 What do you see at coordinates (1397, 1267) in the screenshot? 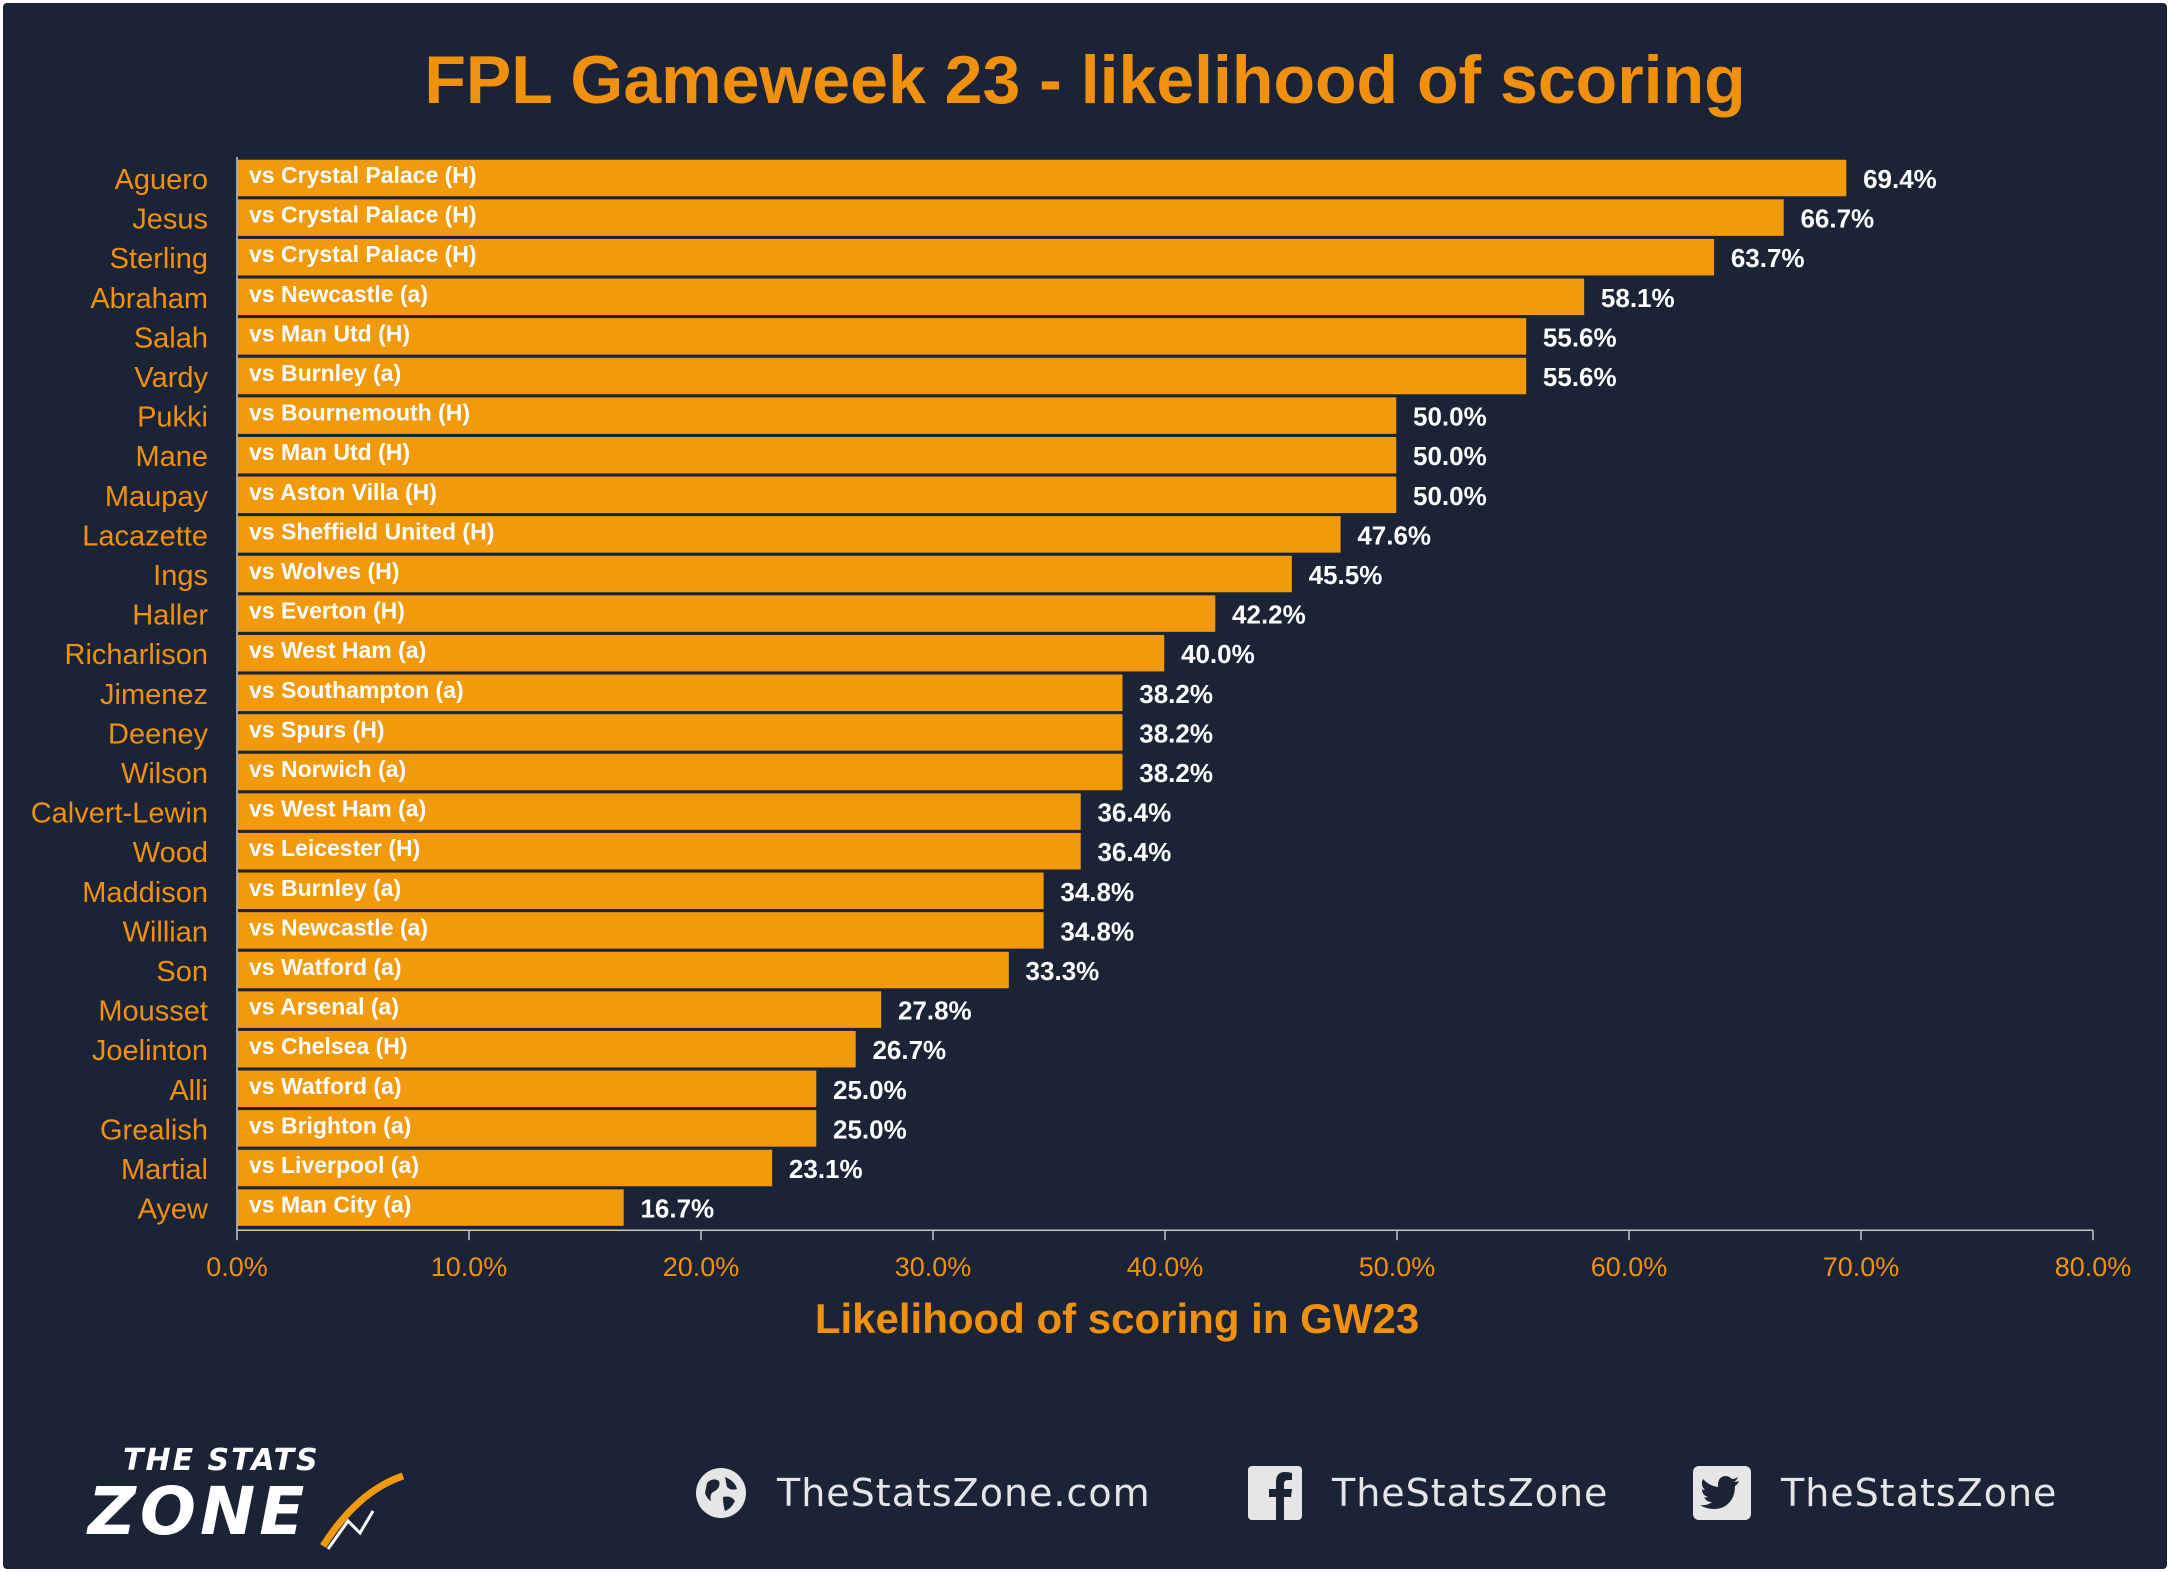
I see `x-tick-label: 50.0%` at bounding box center [1397, 1267].